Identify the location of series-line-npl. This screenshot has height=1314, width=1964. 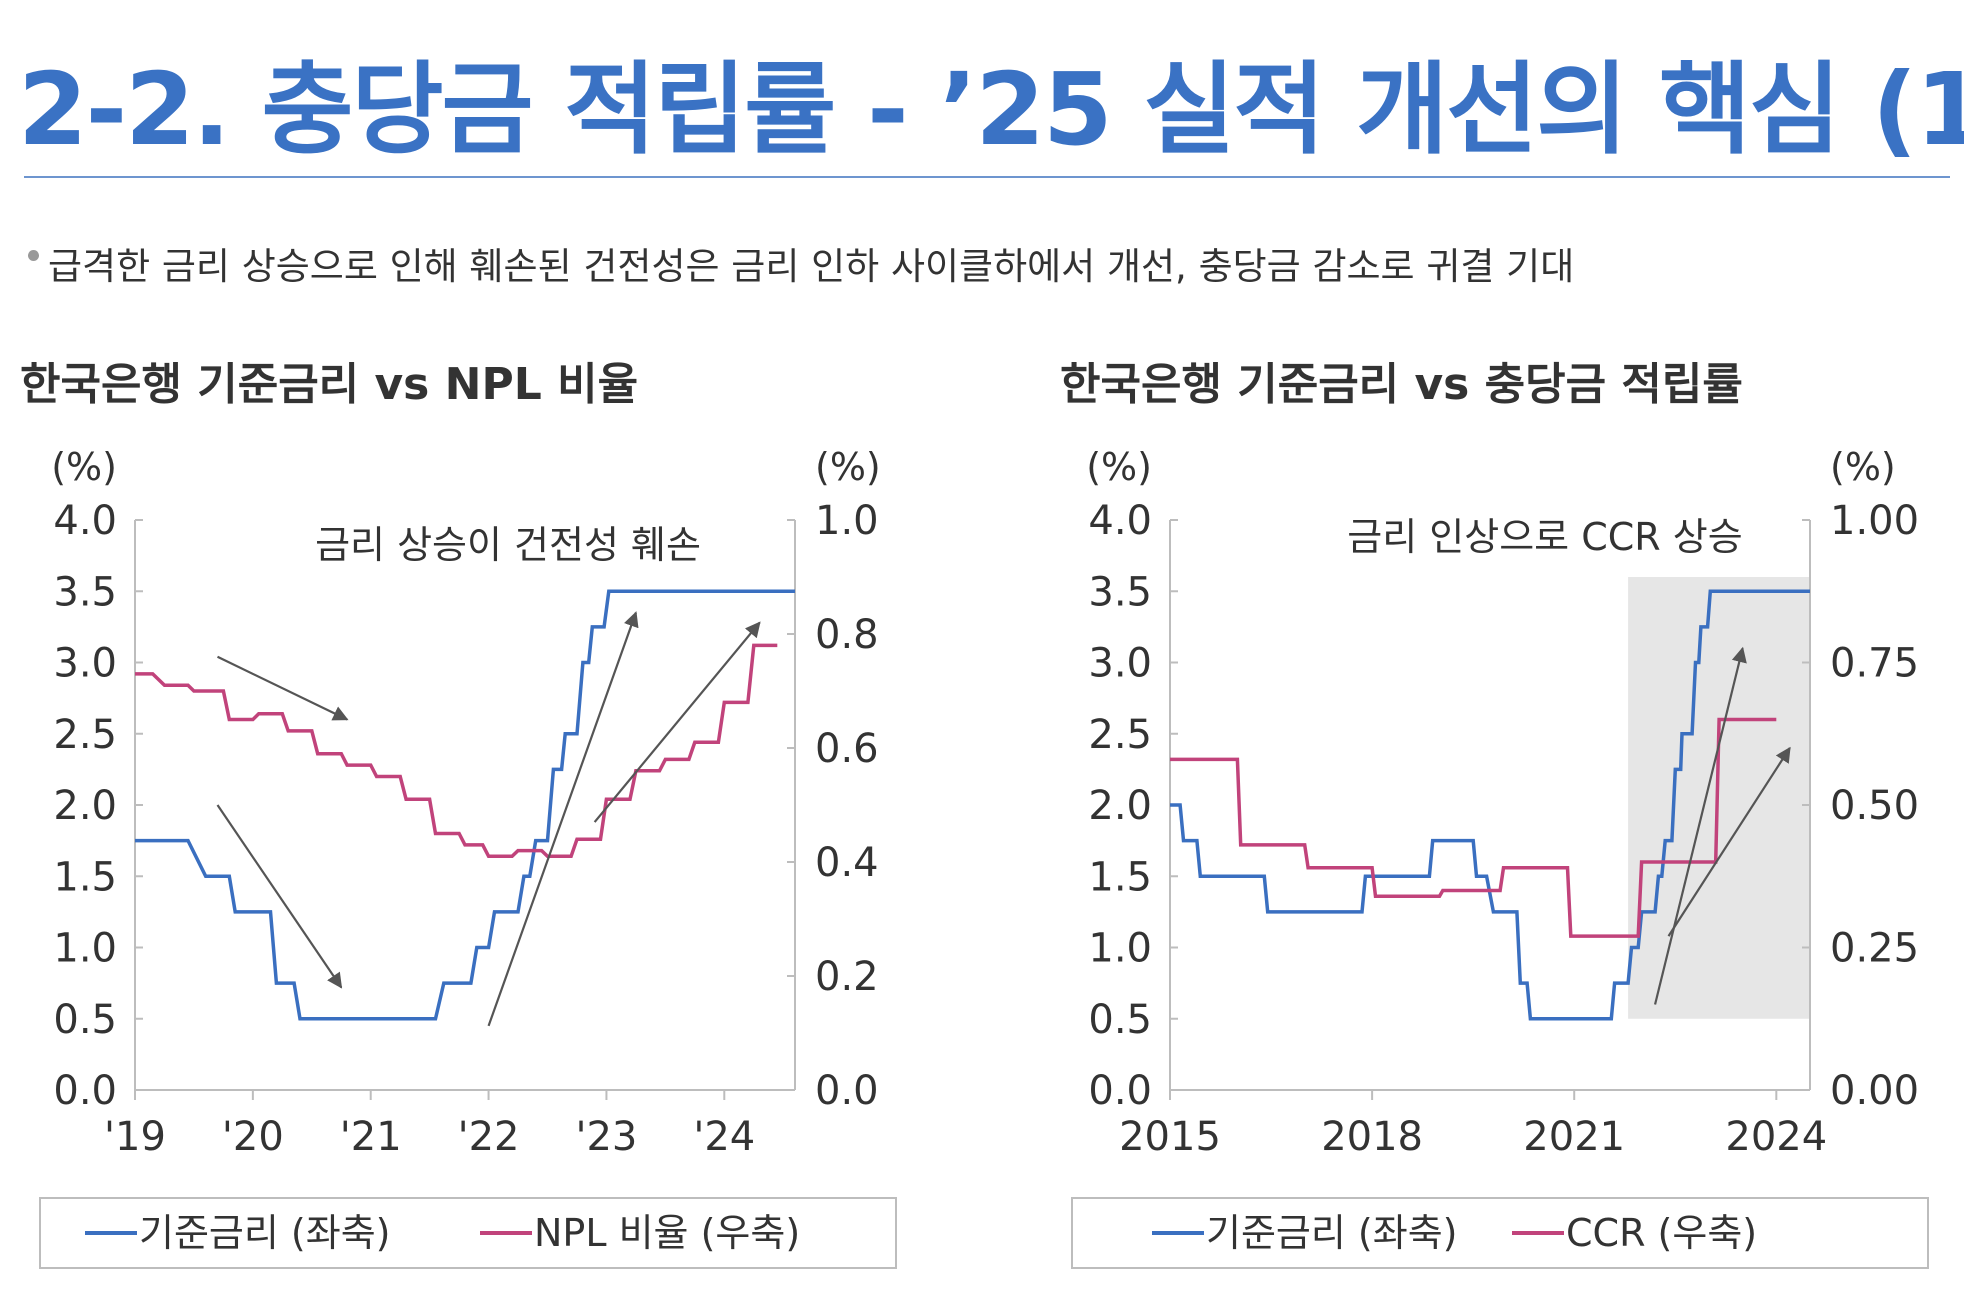
(456, 751).